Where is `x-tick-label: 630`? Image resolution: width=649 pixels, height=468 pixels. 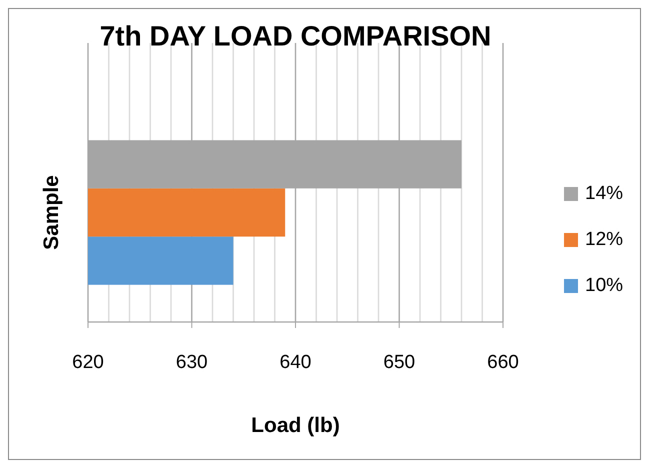 x-tick-label: 630 is located at coordinates (192, 362).